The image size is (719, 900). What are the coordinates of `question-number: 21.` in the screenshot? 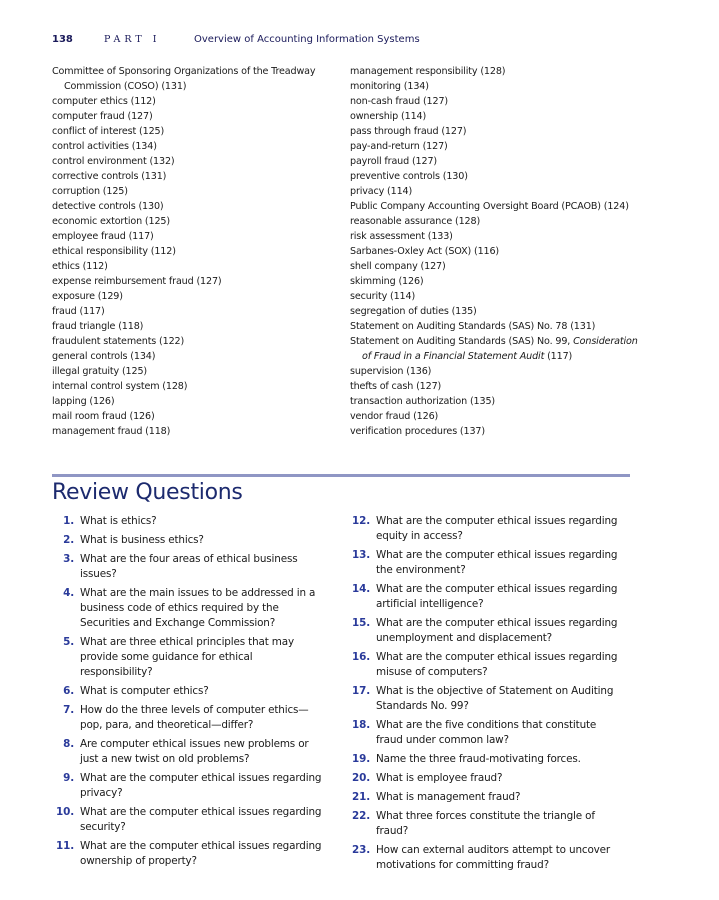 It's located at (361, 797).